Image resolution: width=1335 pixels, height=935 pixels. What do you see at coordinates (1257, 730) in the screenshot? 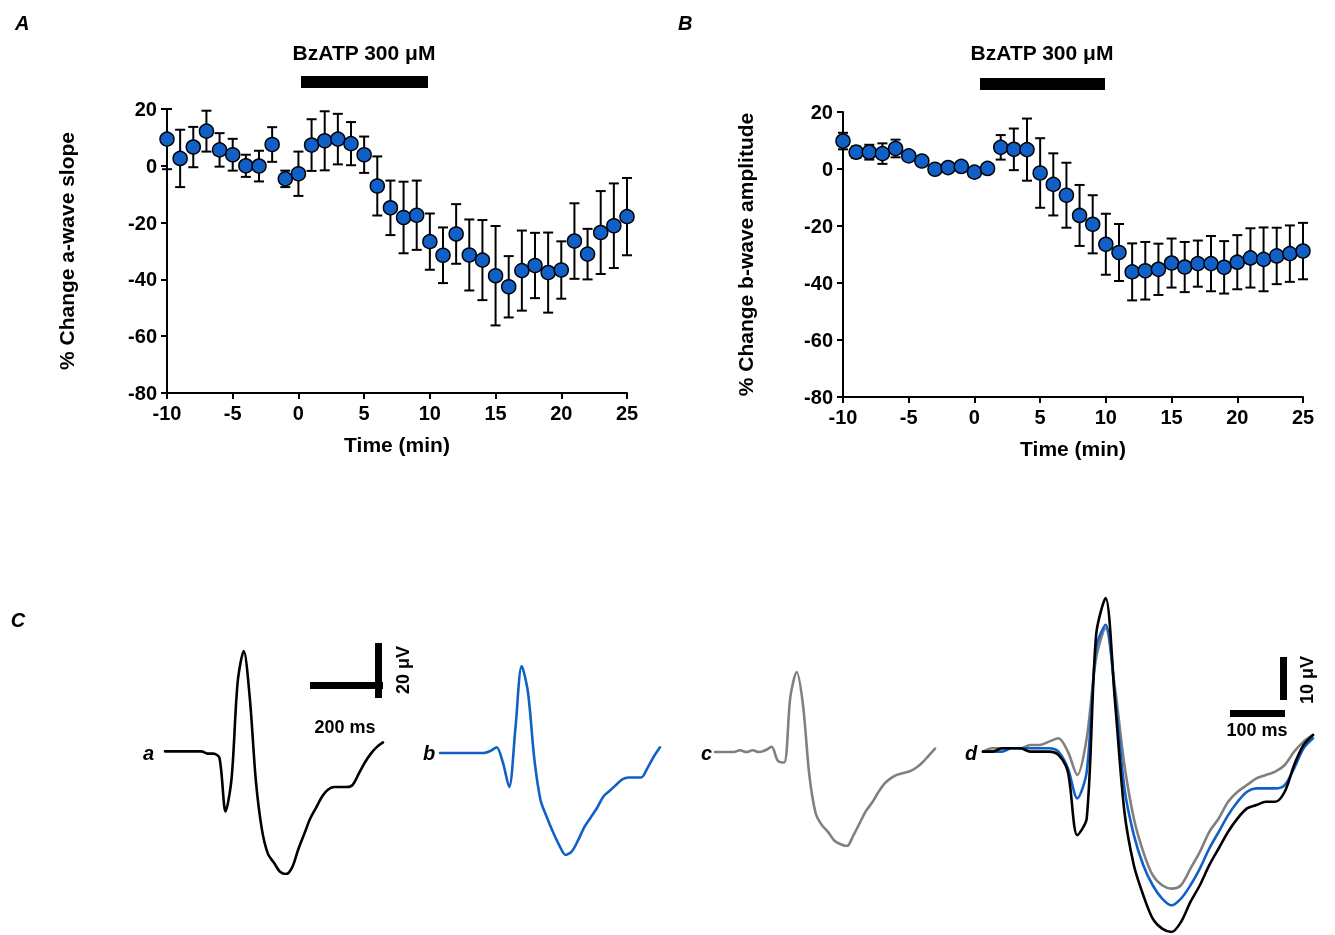
I see `annotation: 100 ms` at bounding box center [1257, 730].